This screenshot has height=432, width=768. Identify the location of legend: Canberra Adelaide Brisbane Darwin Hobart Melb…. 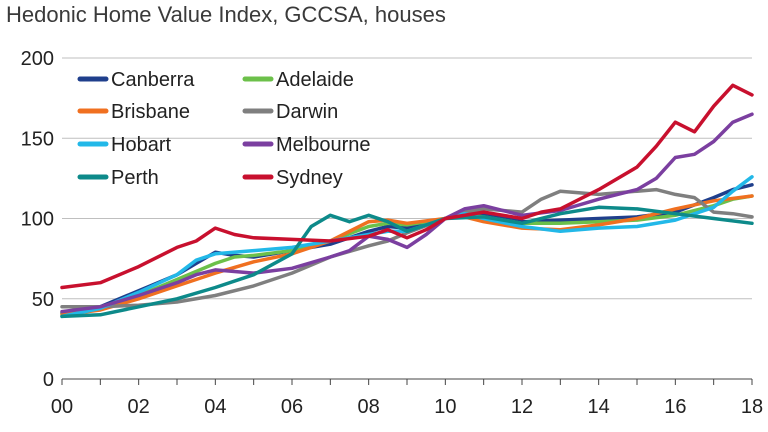
(224, 129).